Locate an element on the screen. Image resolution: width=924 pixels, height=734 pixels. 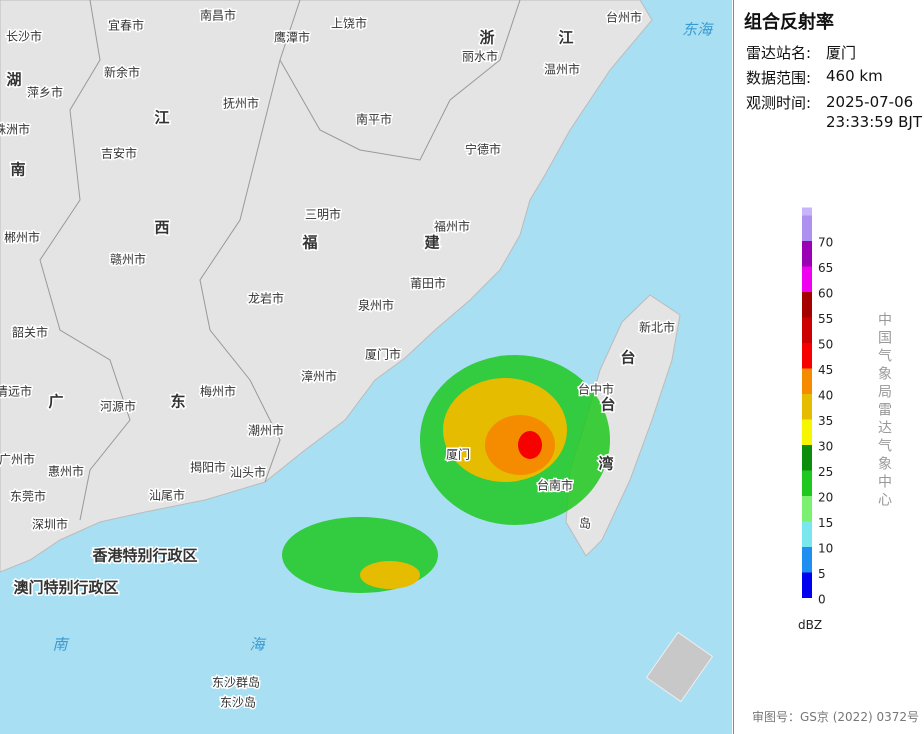
map-label: 株洲市 is located at coordinates (15, 129).